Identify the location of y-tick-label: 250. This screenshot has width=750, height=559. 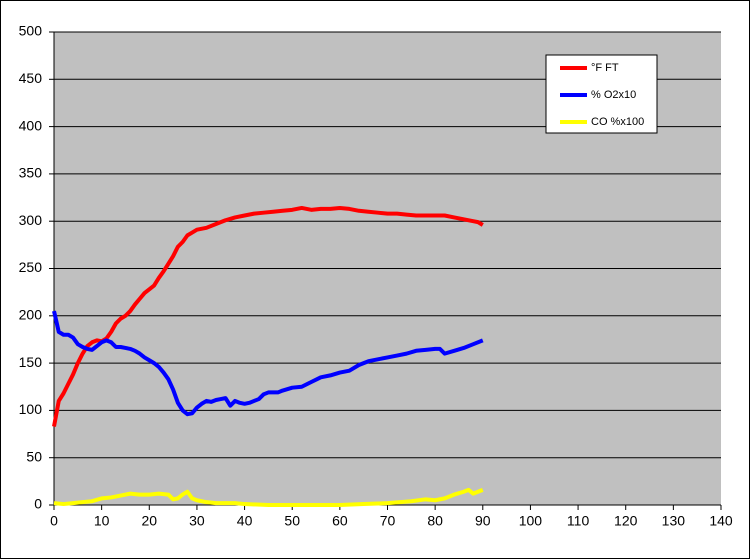
(31, 267).